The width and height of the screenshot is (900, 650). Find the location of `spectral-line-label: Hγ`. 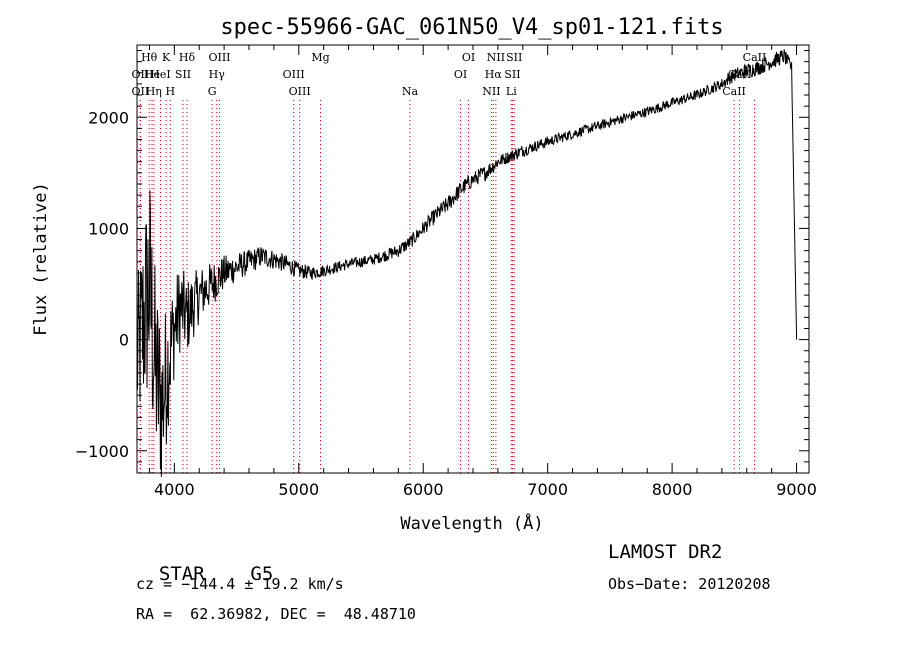

spectral-line-label: Hγ is located at coordinates (217, 74).